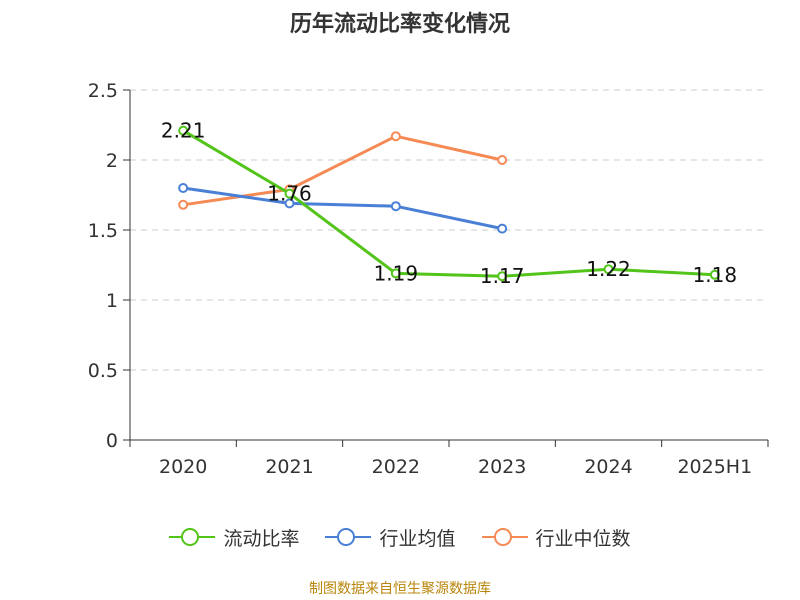 The height and width of the screenshot is (600, 800). I want to click on data-label: 1.17, so click(502, 276).